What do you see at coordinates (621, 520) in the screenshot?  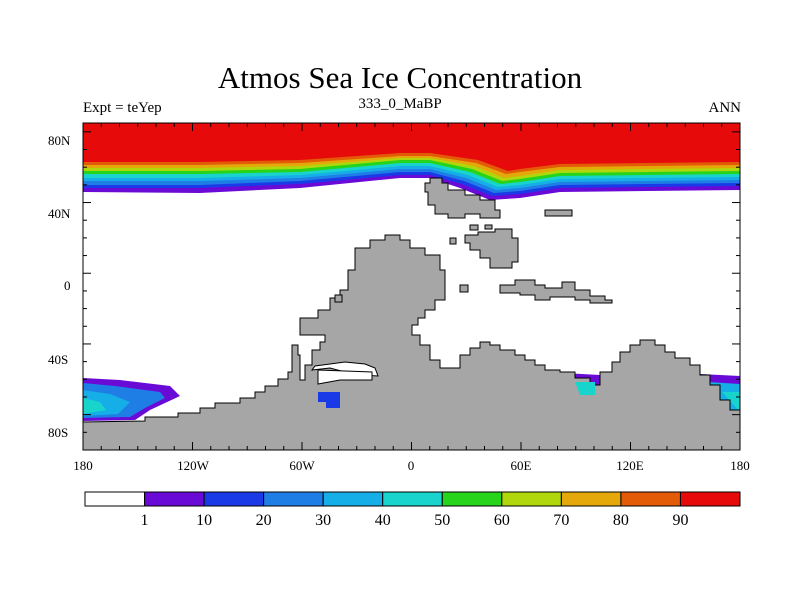 I see `colorbar-label: 80` at bounding box center [621, 520].